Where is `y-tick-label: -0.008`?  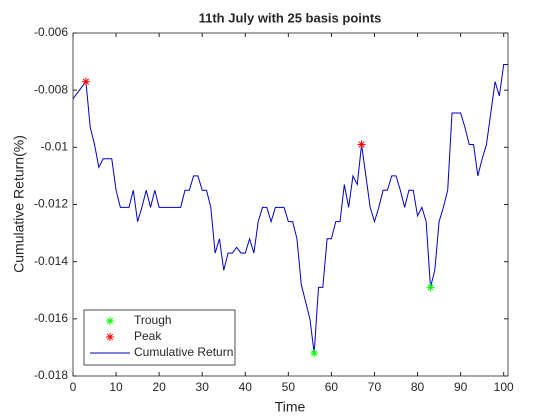 y-tick-label: -0.008 is located at coordinates (51, 89).